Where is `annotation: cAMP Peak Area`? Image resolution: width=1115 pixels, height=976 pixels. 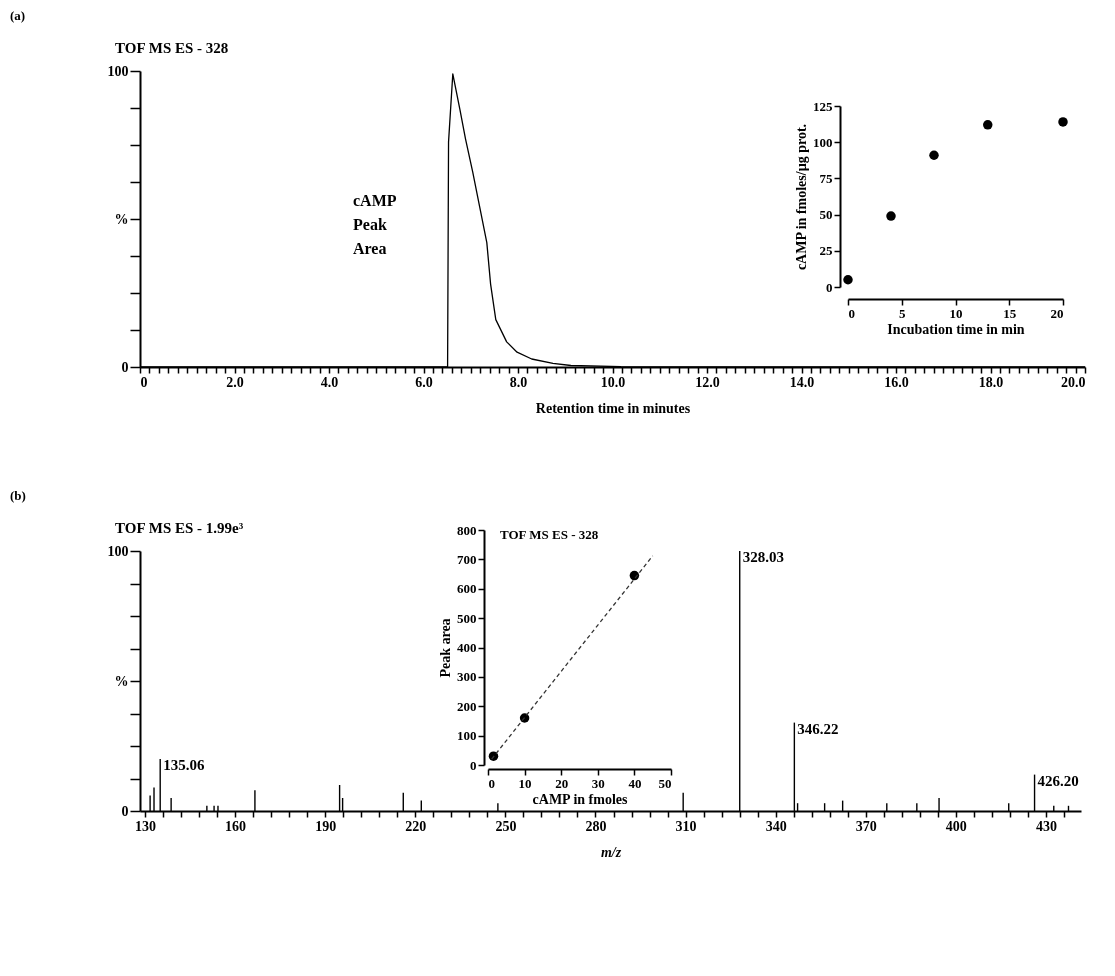
annotation: cAMP Peak Area is located at coordinates (375, 224).